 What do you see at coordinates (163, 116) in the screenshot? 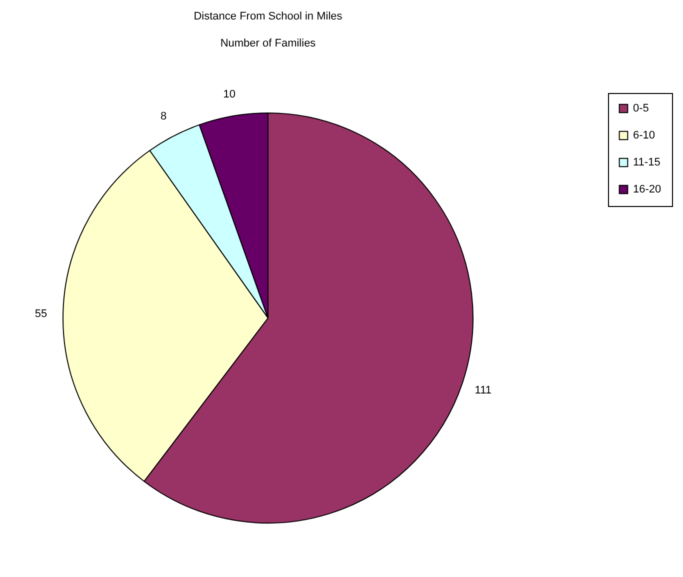
I see `data-label: 8` at bounding box center [163, 116].